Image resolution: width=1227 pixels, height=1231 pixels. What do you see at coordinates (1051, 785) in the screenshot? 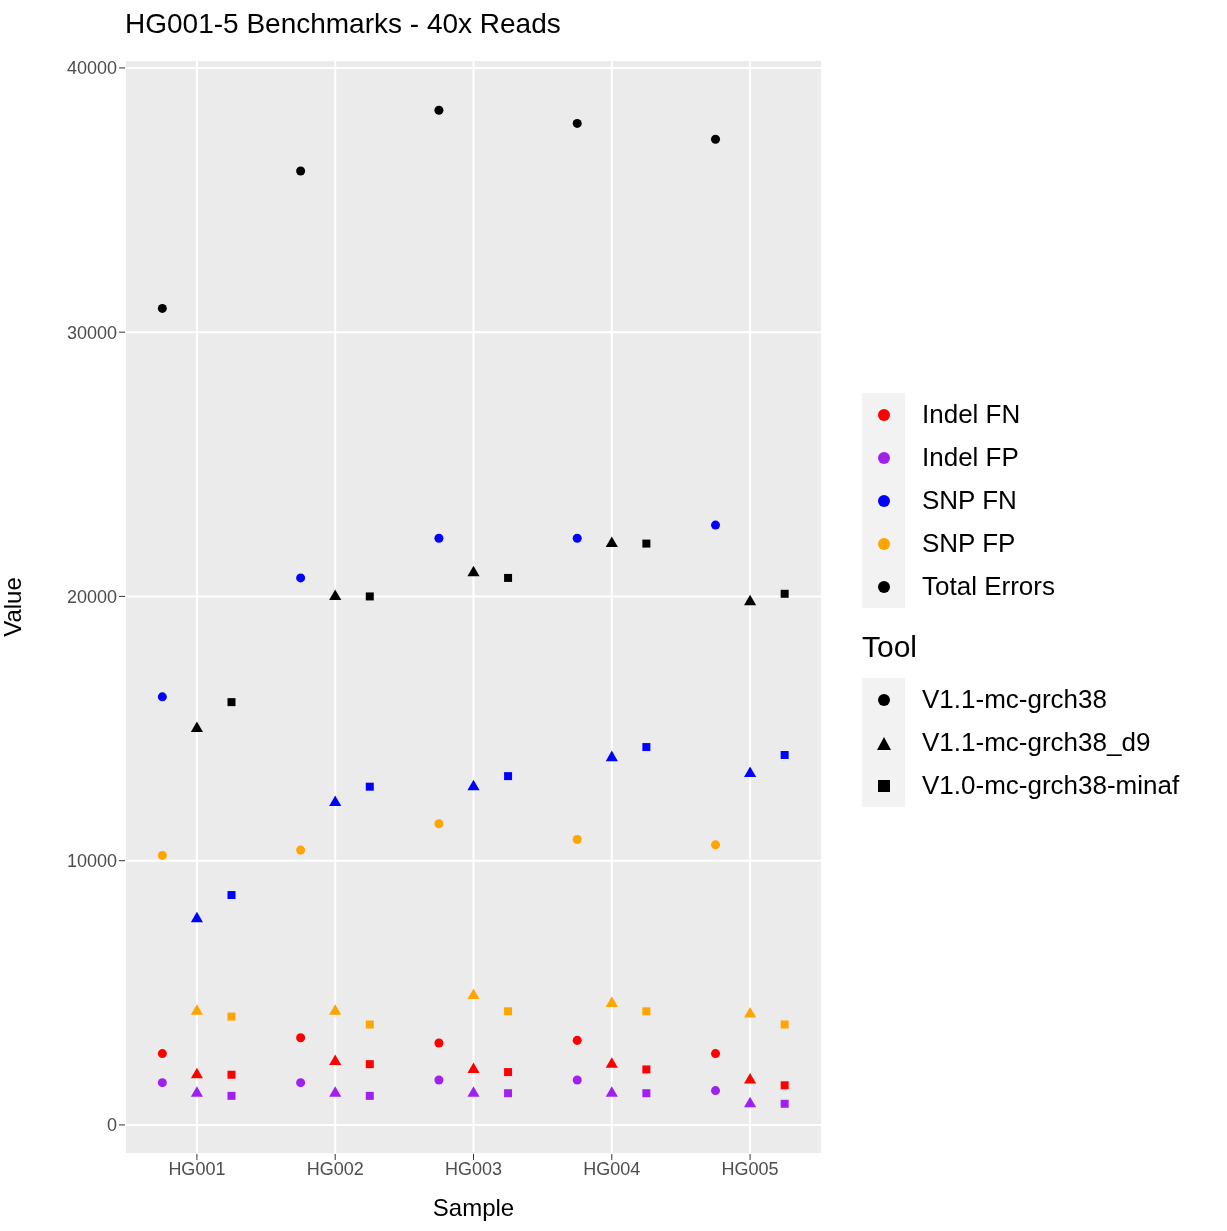
I see `text: V1.0-mc-grch38-minaf` at bounding box center [1051, 785].